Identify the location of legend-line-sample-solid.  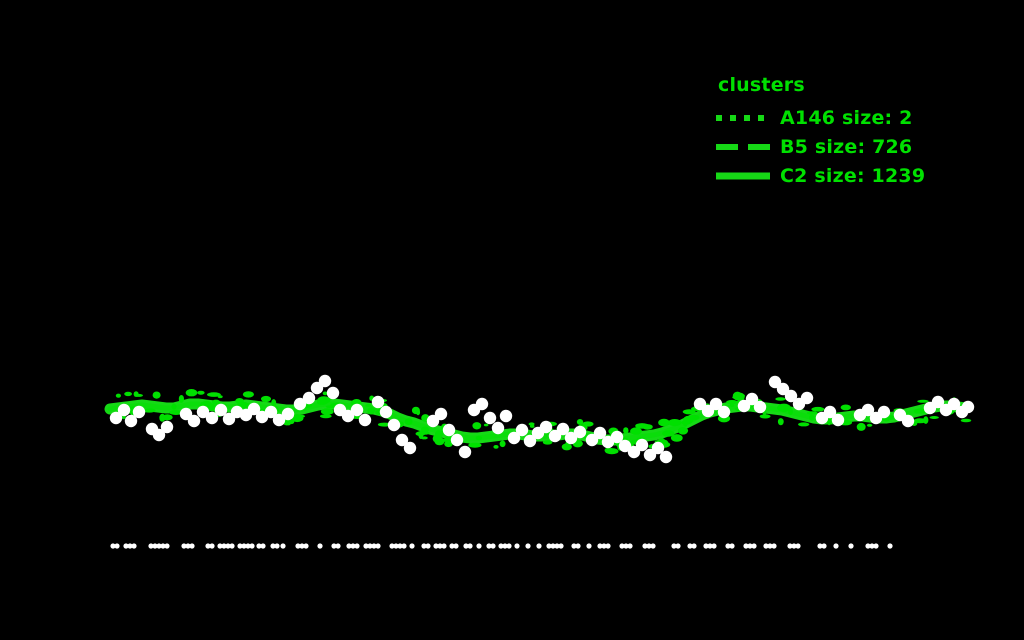
(743, 176).